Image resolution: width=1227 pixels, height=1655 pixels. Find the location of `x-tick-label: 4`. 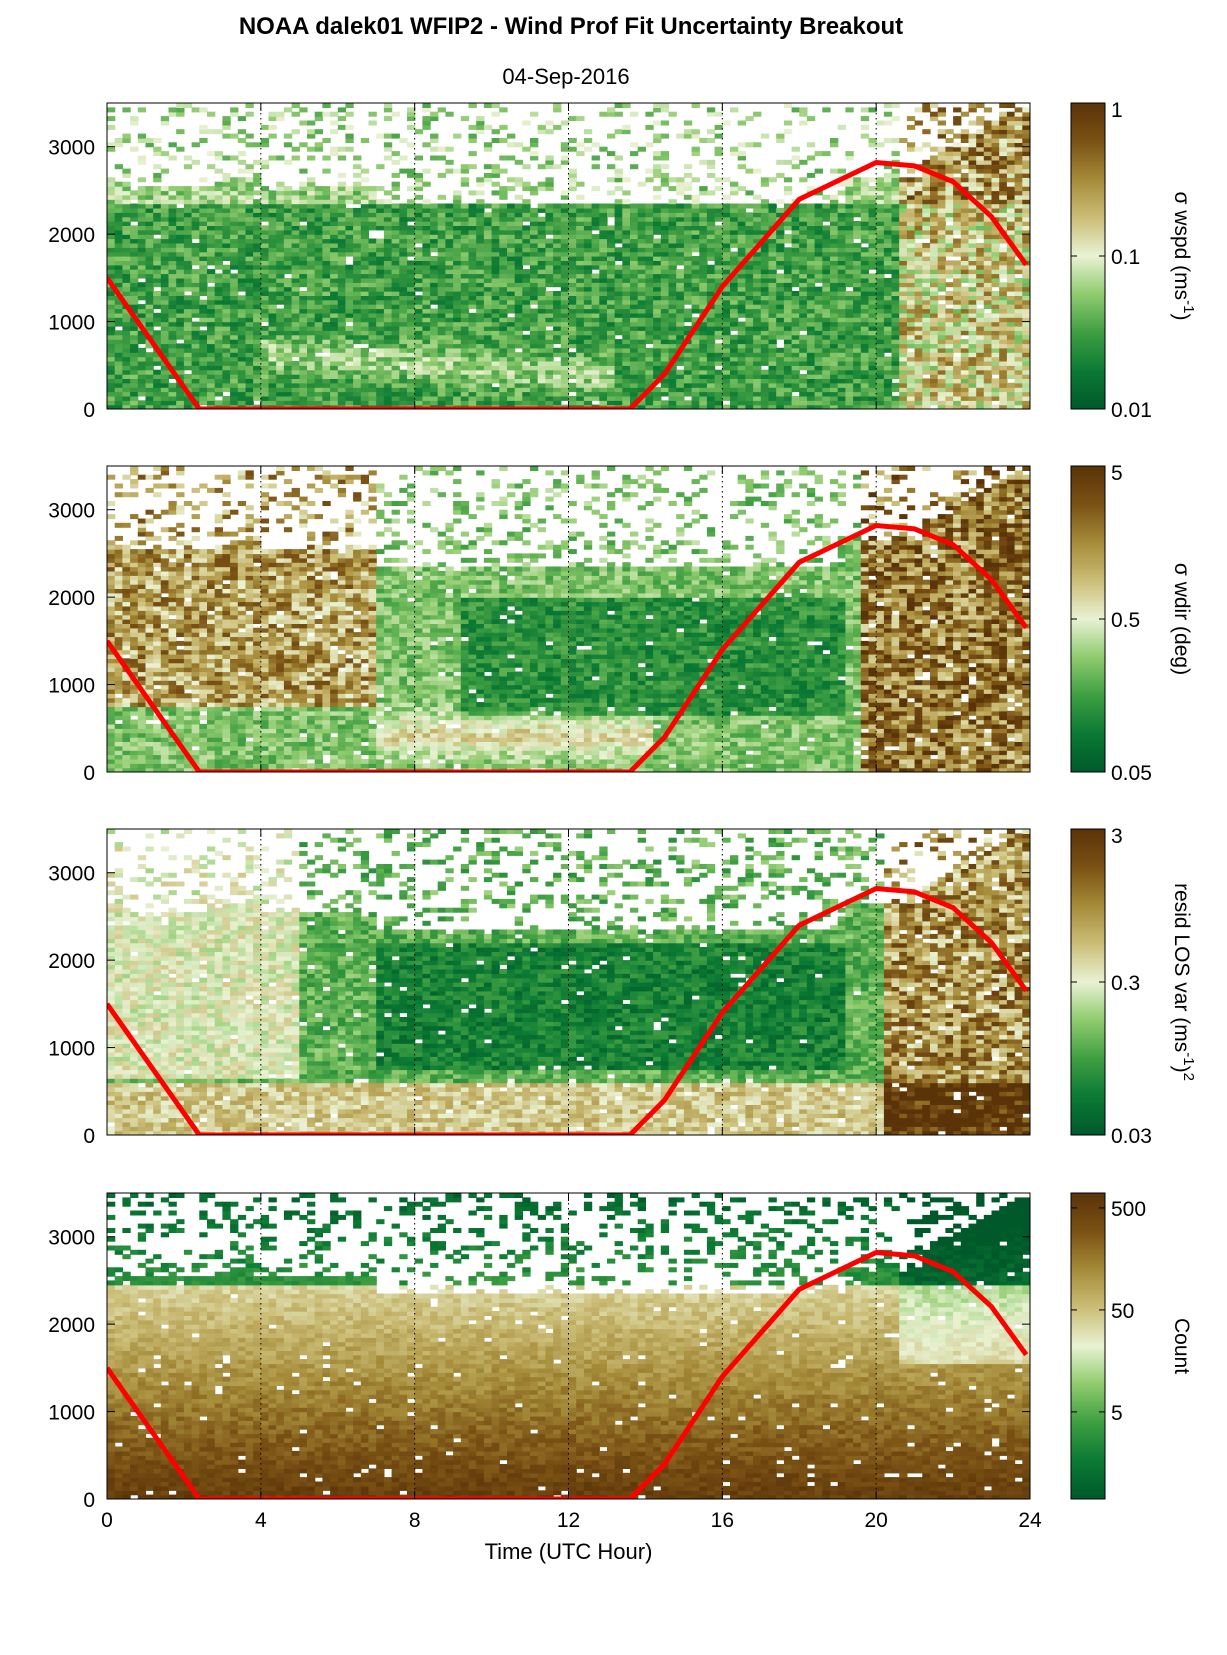

x-tick-label: 4 is located at coordinates (261, 1520).